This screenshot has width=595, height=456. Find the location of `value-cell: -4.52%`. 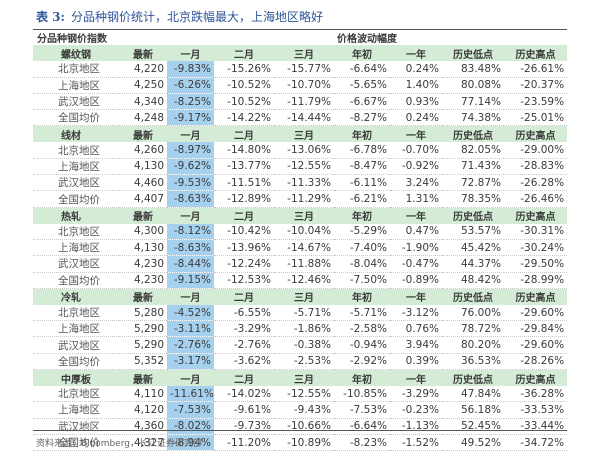

value-cell: -4.52% is located at coordinates (190, 313).